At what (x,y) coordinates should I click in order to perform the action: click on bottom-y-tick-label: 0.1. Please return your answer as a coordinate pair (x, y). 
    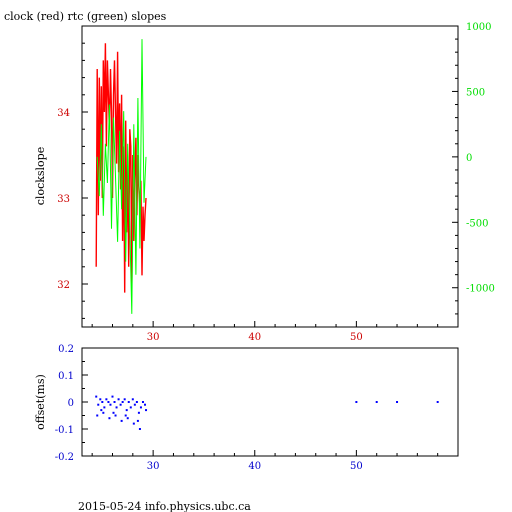
    Looking at the image, I should click on (66, 376).